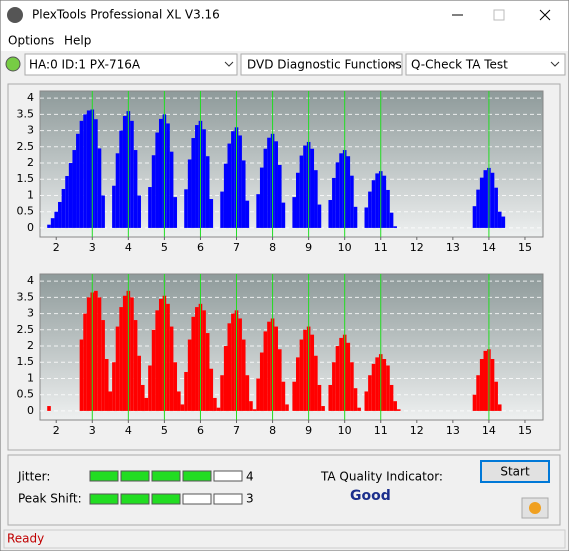 The height and width of the screenshot is (551, 569). Describe the element at coordinates (131, 64) in the screenshot. I see `drive-select` at that location.